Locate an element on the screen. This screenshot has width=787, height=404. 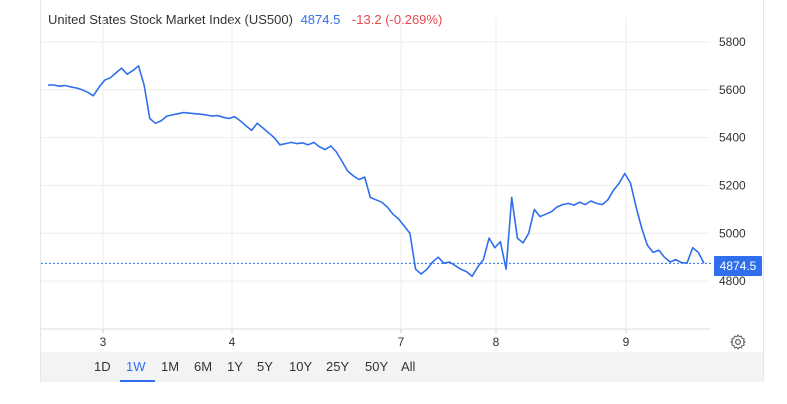
x-tick-label: 3 is located at coordinates (103, 342).